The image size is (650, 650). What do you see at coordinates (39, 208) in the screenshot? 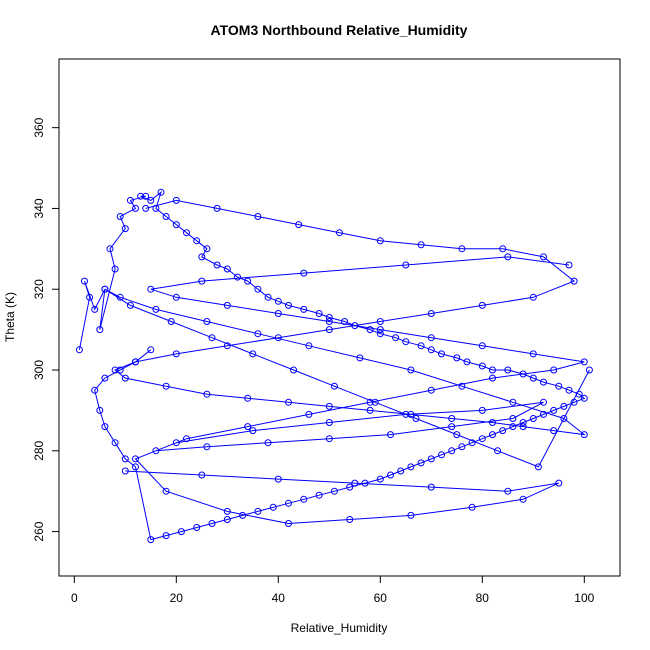
I see `y-tick-label: 340` at bounding box center [39, 208].